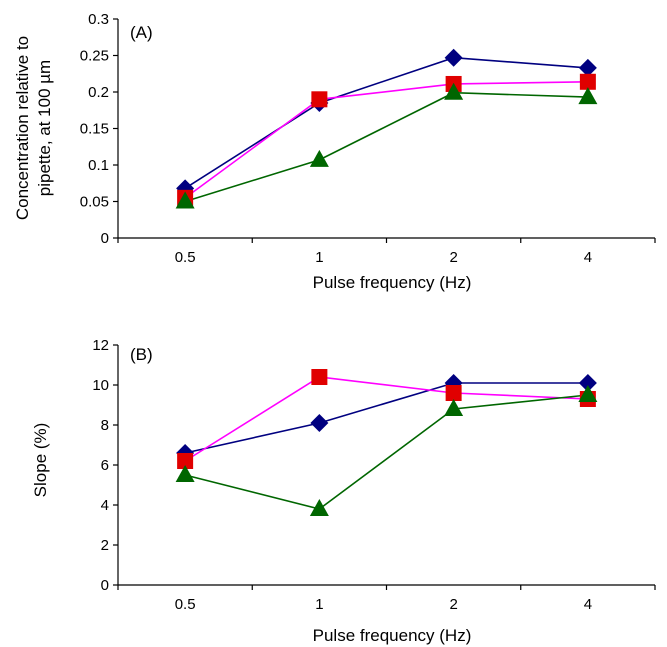 This screenshot has height=647, width=667. I want to click on panel-a-y-tick-label: 0.15, so click(94, 129).